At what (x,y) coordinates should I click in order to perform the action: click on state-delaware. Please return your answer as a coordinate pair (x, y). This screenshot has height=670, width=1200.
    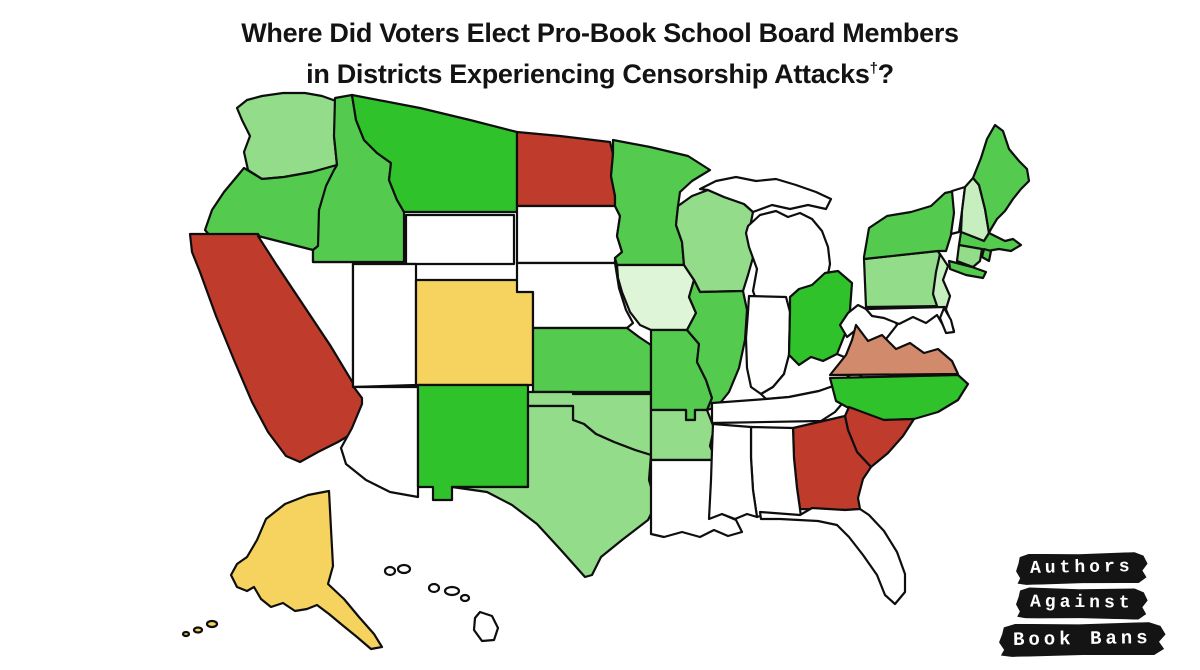
    Looking at the image, I should click on (947, 320).